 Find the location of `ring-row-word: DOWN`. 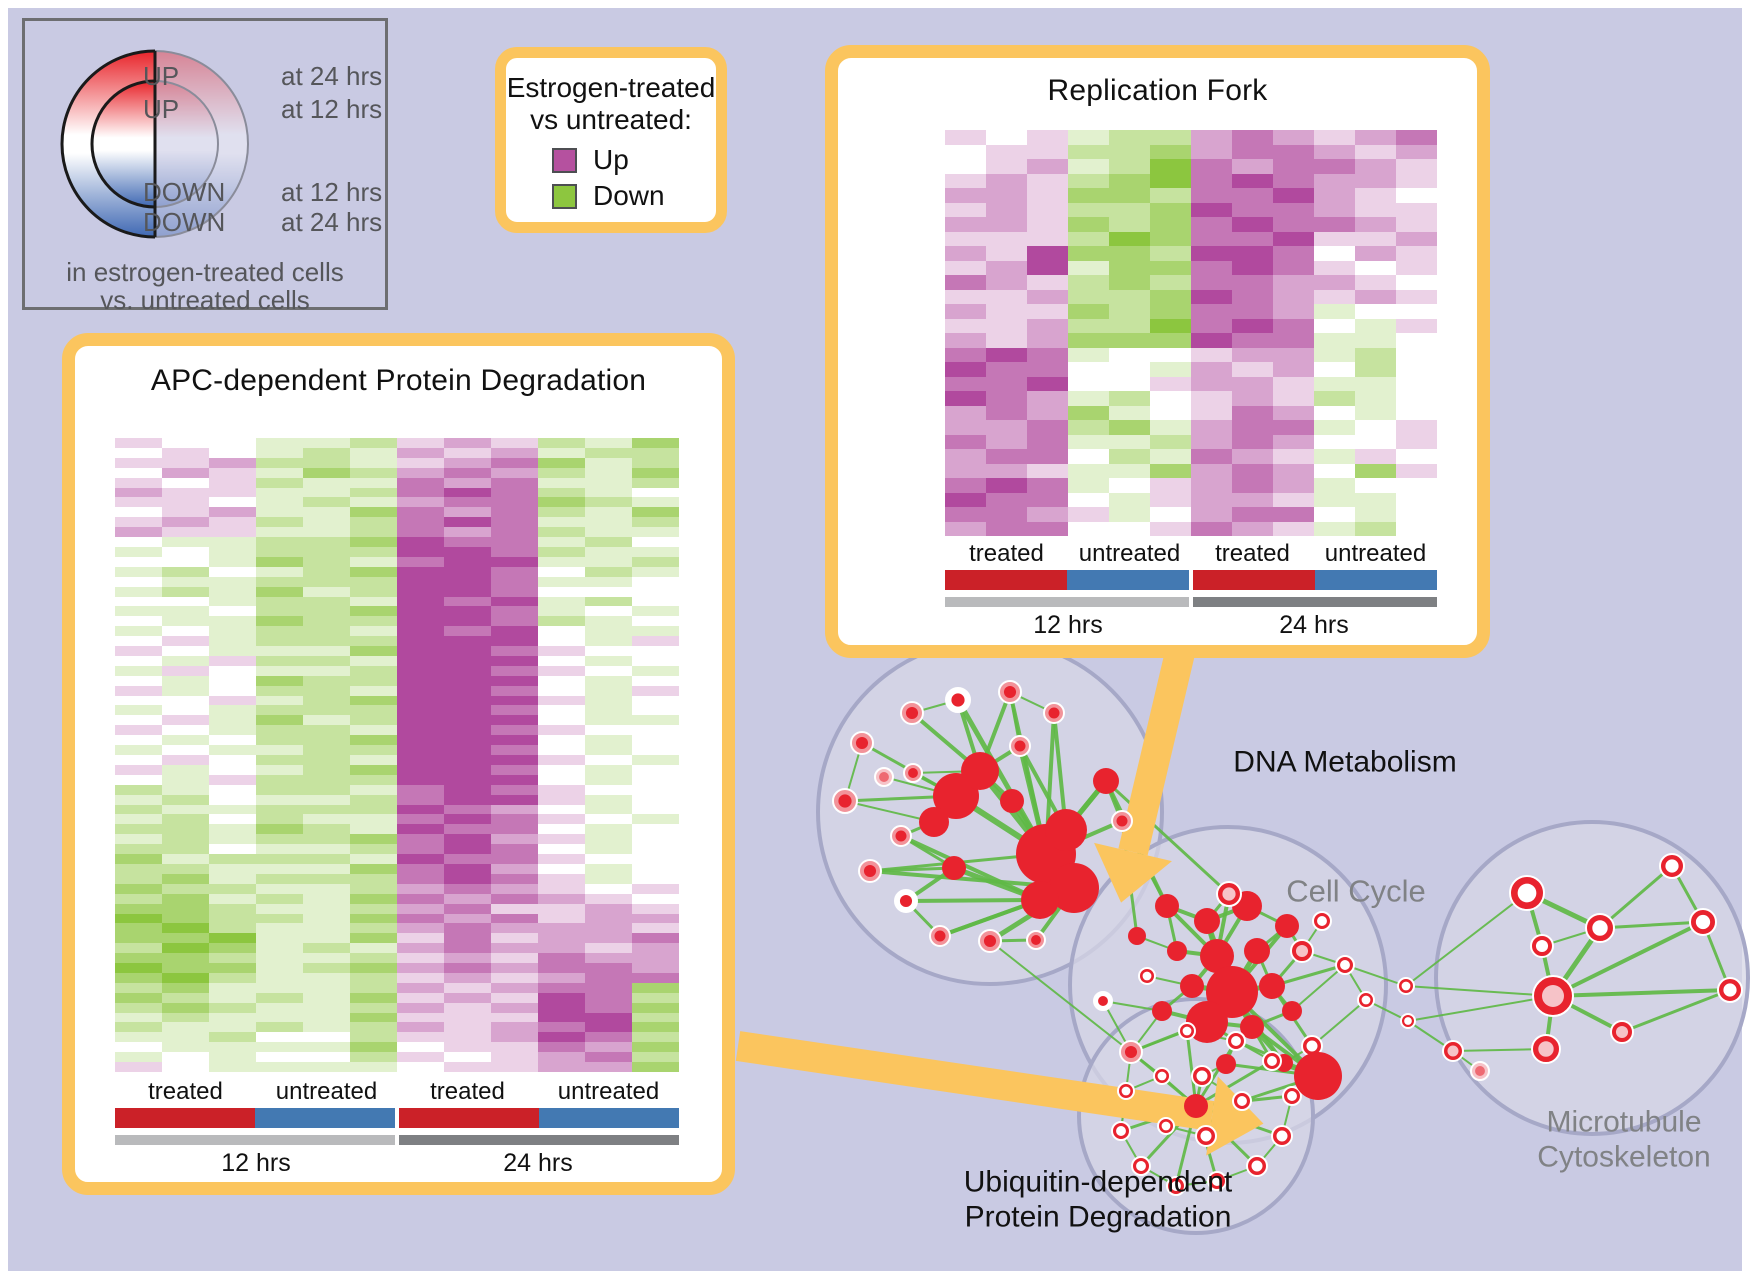

ring-row-word: DOWN is located at coordinates (184, 222).